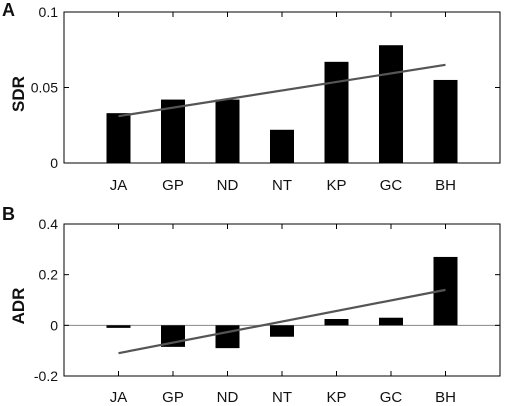 Image resolution: width=505 pixels, height=406 pixels. What do you see at coordinates (445, 121) in the screenshot?
I see `bar-bh` at bounding box center [445, 121].